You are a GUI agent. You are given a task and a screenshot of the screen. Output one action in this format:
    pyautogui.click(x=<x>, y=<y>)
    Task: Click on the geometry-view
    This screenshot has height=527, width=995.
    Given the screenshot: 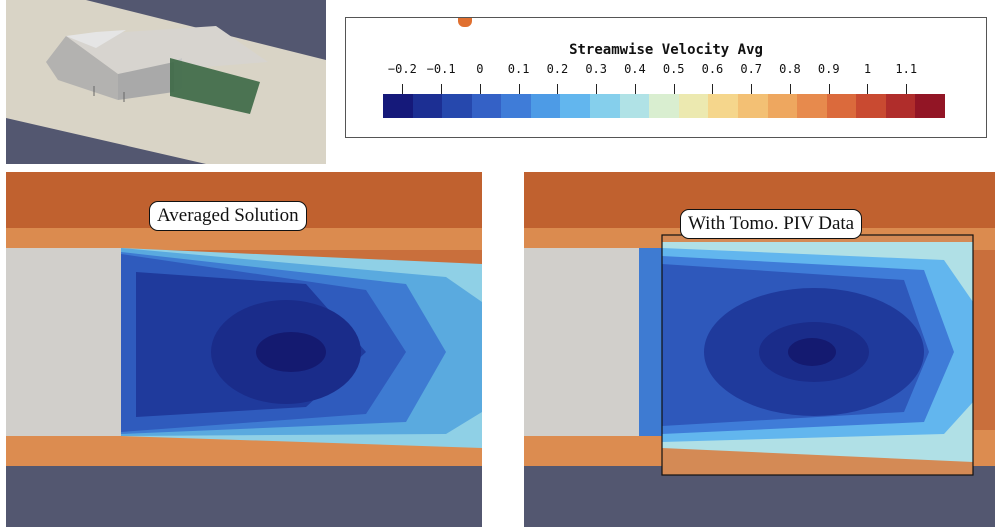 What is the action you would take?
    pyautogui.click(x=166, y=82)
    